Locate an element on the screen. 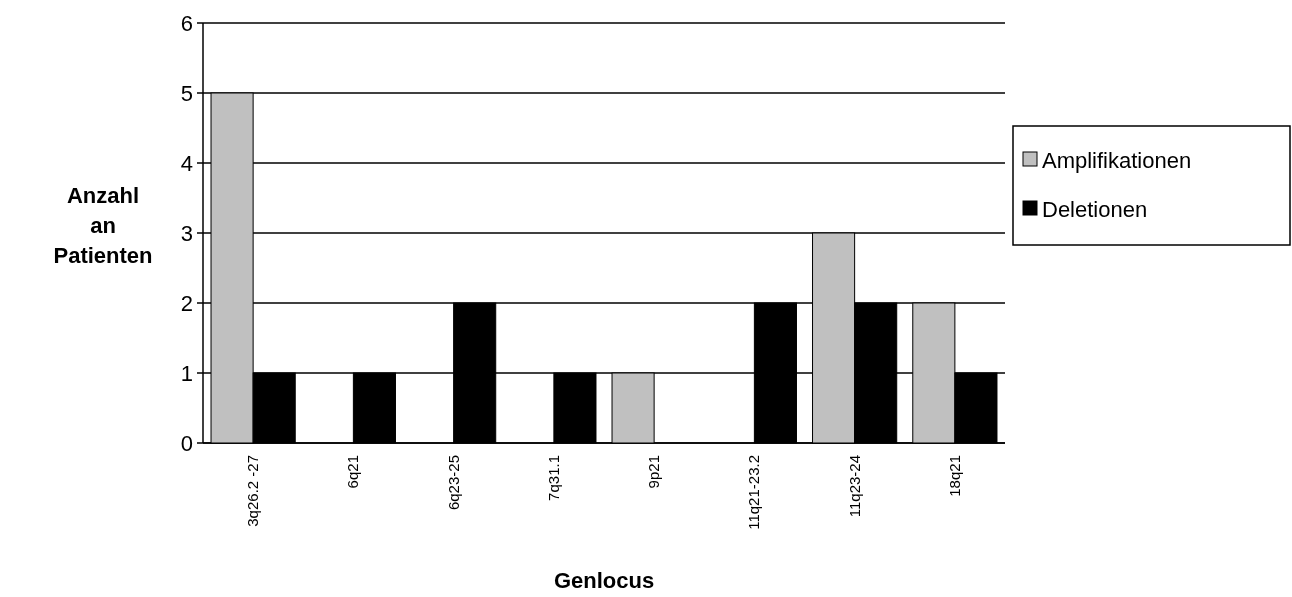 This screenshot has height=597, width=1292. y-tick-label: 1 is located at coordinates (186, 373).